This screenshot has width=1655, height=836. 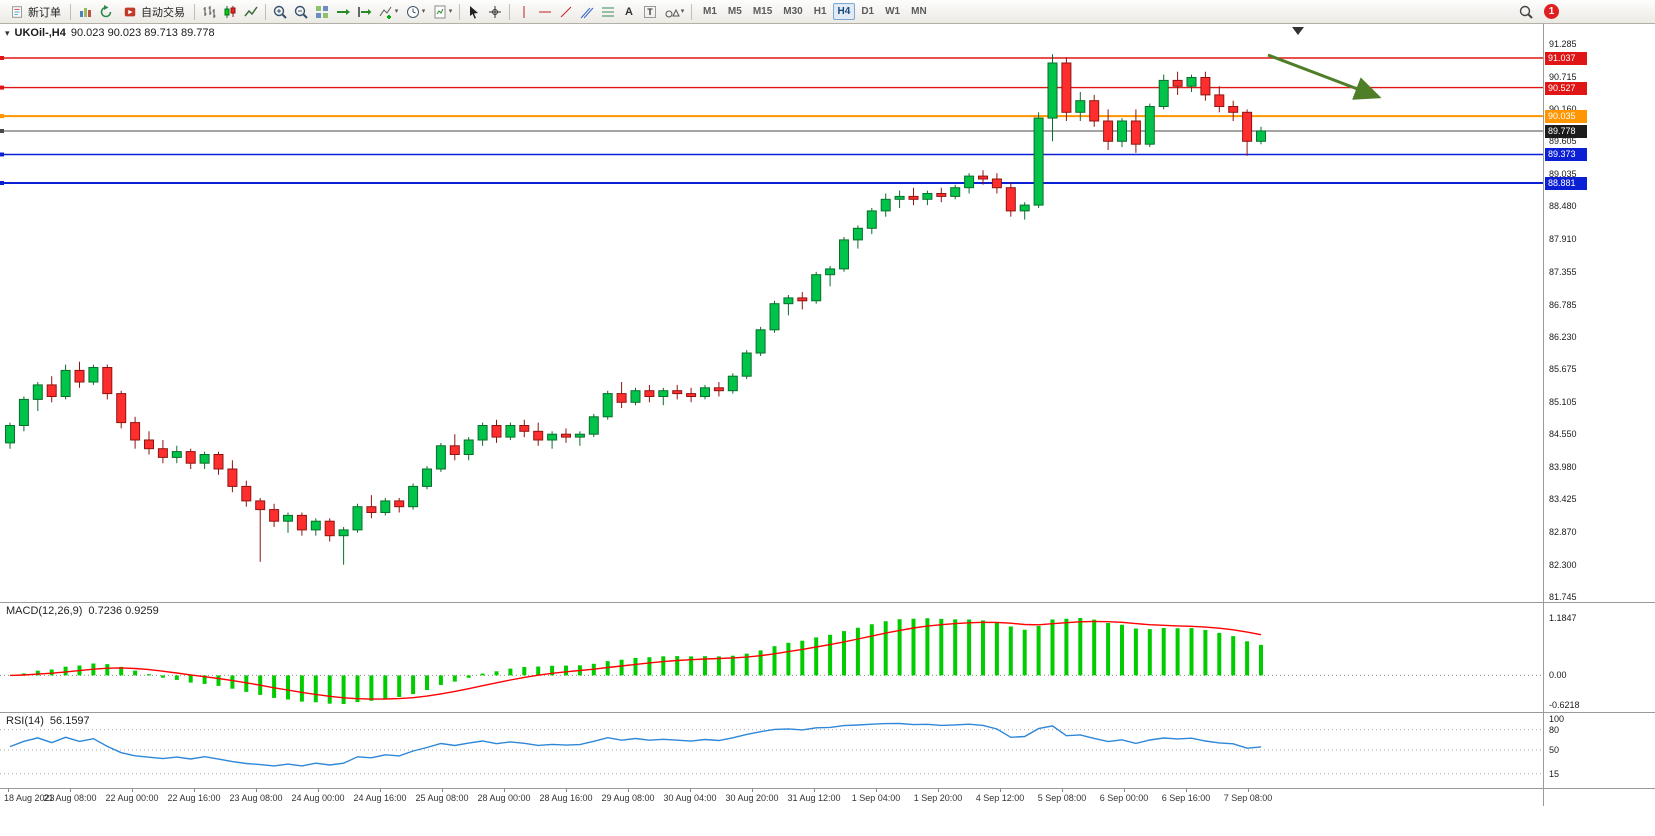 What do you see at coordinates (17, 12) in the screenshot?
I see `new-order-icon` at bounding box center [17, 12].